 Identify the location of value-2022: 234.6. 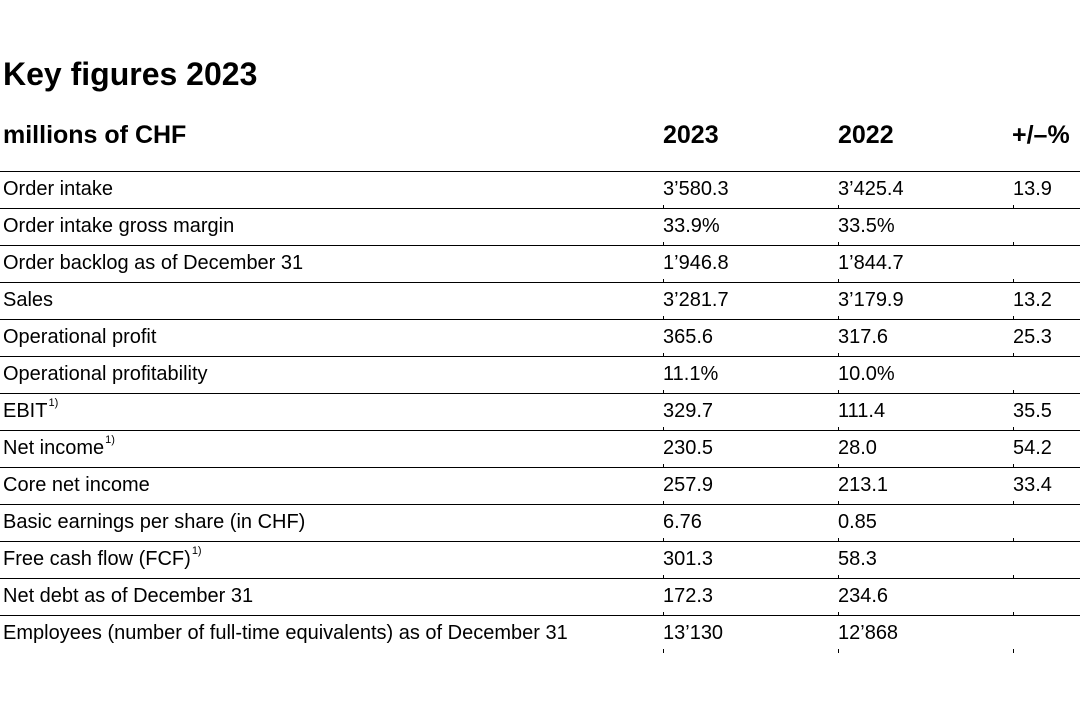
(863, 596).